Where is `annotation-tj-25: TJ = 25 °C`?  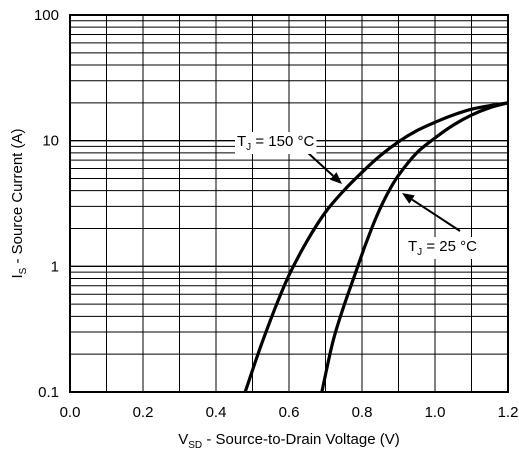 annotation-tj-25: TJ = 25 °C is located at coordinates (442, 248).